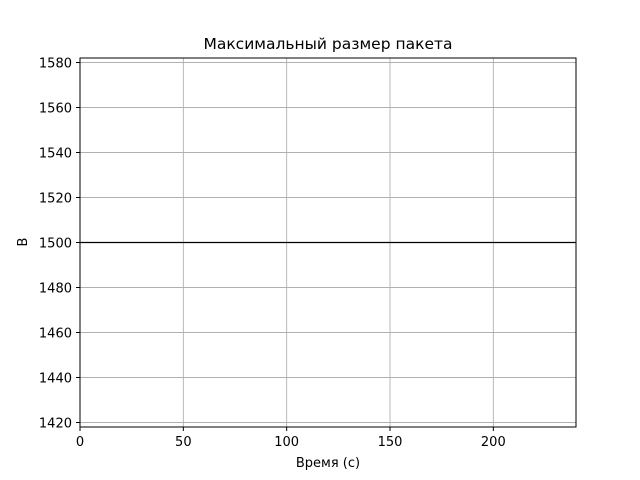  Describe the element at coordinates (55, 244) in the screenshot. I see `y-tick-label-4: 1500` at that location.